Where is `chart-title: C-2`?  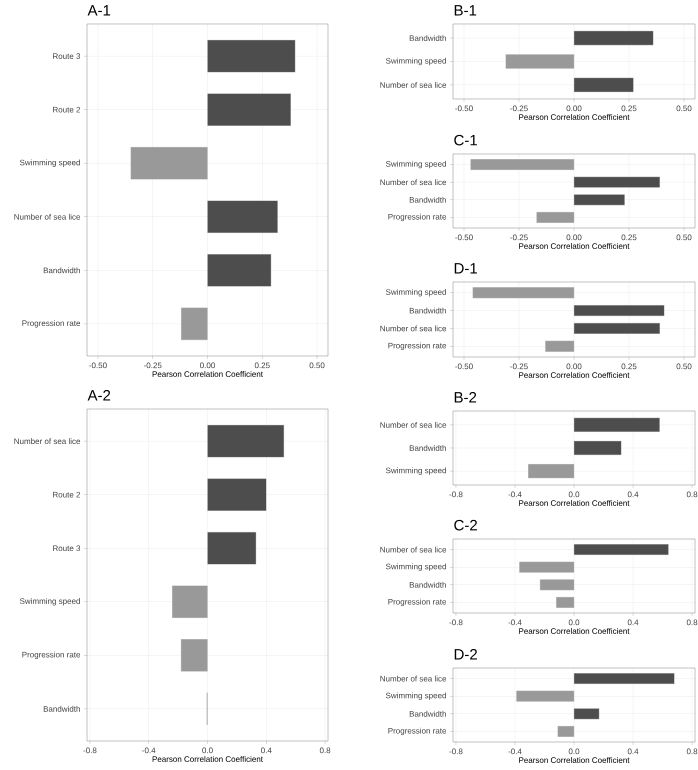 chart-title: C-2 is located at coordinates (465, 525).